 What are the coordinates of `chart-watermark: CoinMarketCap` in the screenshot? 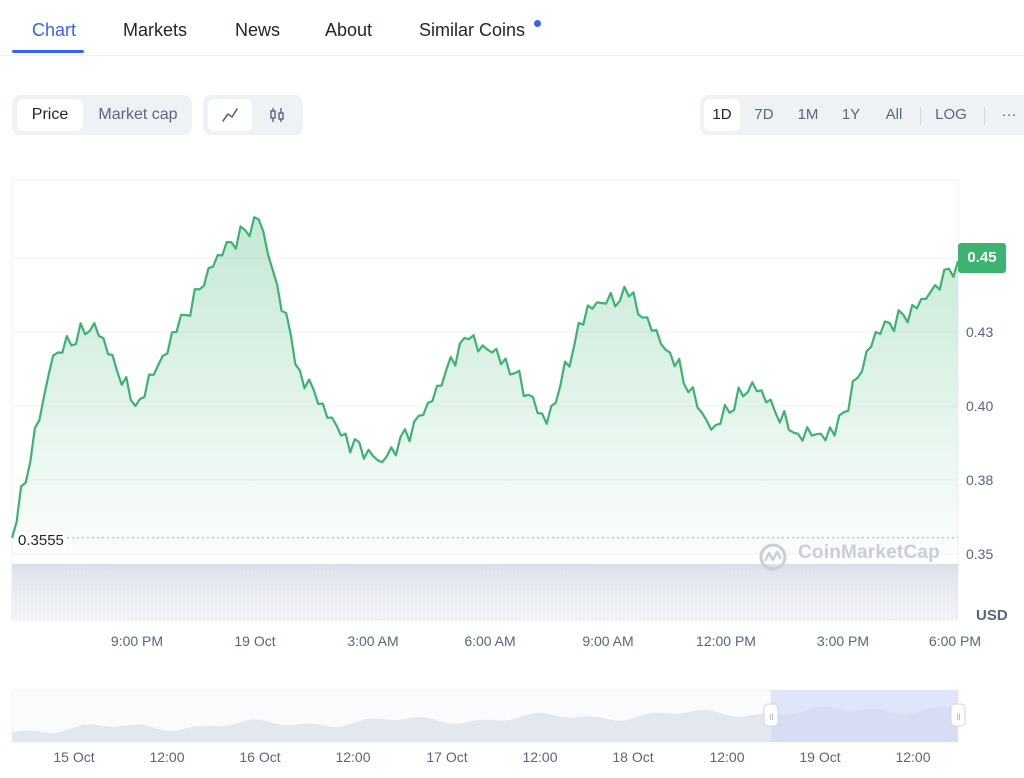 It's located at (869, 552).